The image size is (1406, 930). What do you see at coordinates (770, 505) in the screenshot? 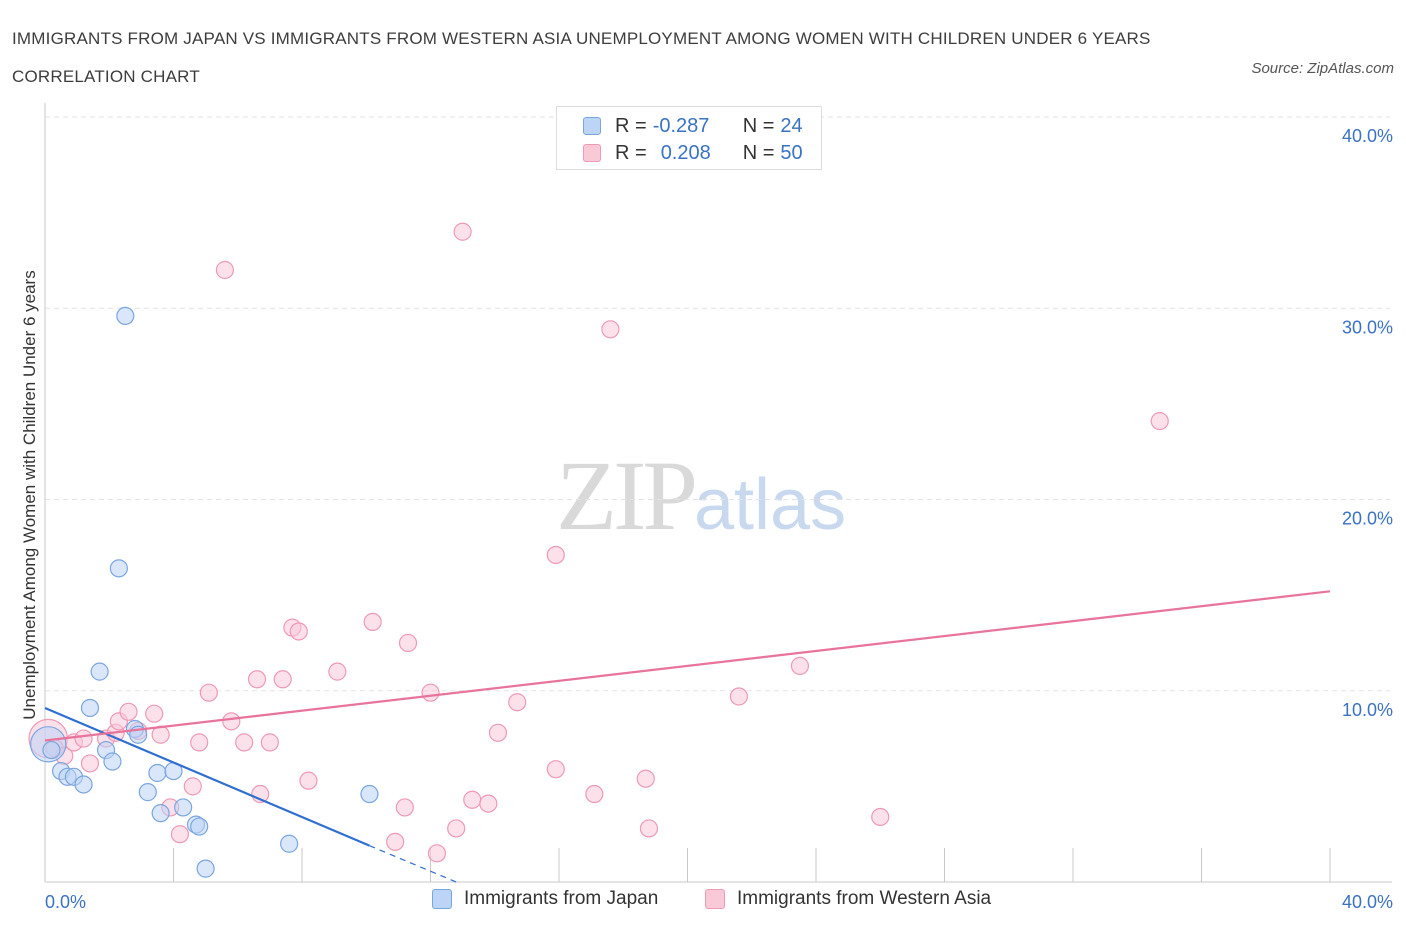
I see `watermark-atlas: atlas` at bounding box center [770, 505].